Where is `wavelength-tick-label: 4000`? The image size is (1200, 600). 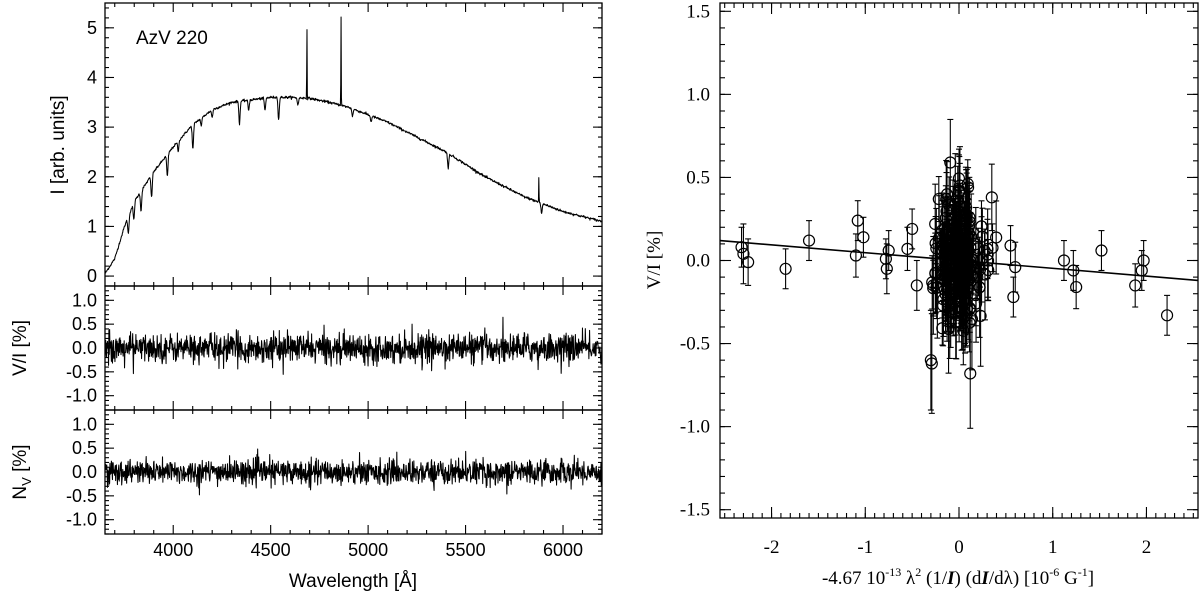 wavelength-tick-label: 4000 is located at coordinates (173, 550).